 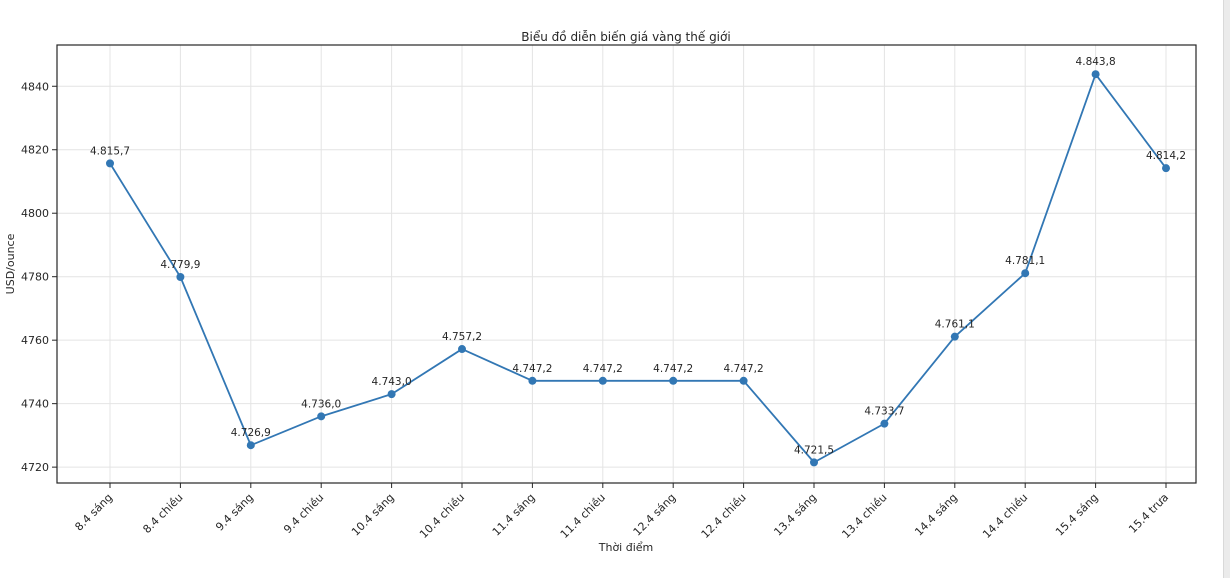 I want to click on y-tick-label: 4760, so click(x=35, y=340).